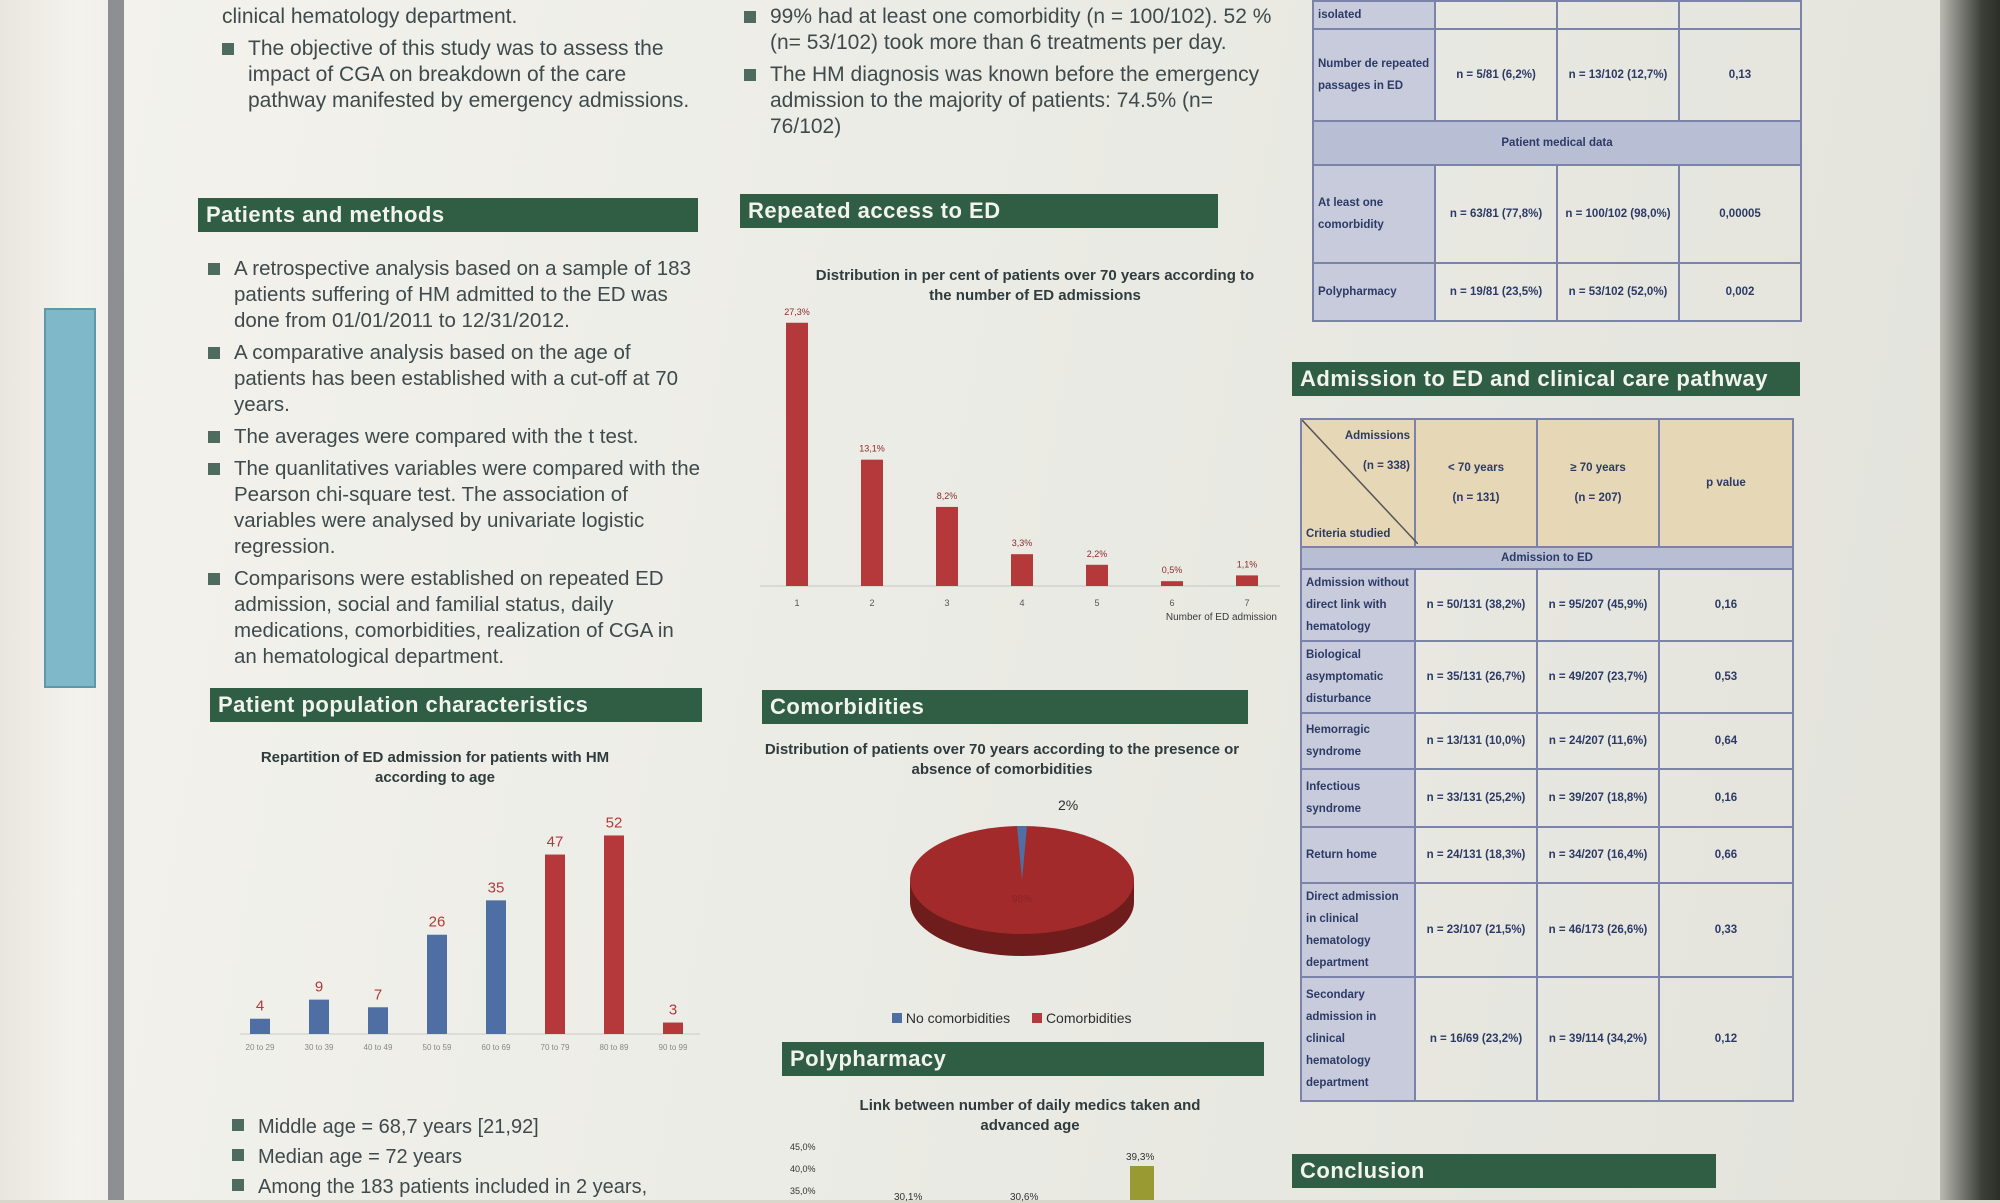 This screenshot has height=1203, width=2000. What do you see at coordinates (555, 1047) in the screenshot?
I see `age-tick-label: 70 to 79` at bounding box center [555, 1047].